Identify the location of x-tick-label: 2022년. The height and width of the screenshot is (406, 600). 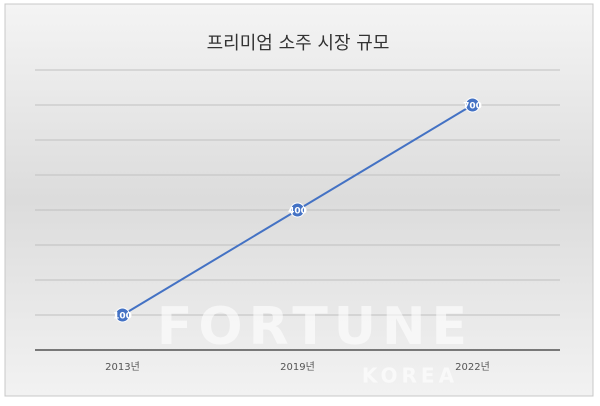
(472, 367).